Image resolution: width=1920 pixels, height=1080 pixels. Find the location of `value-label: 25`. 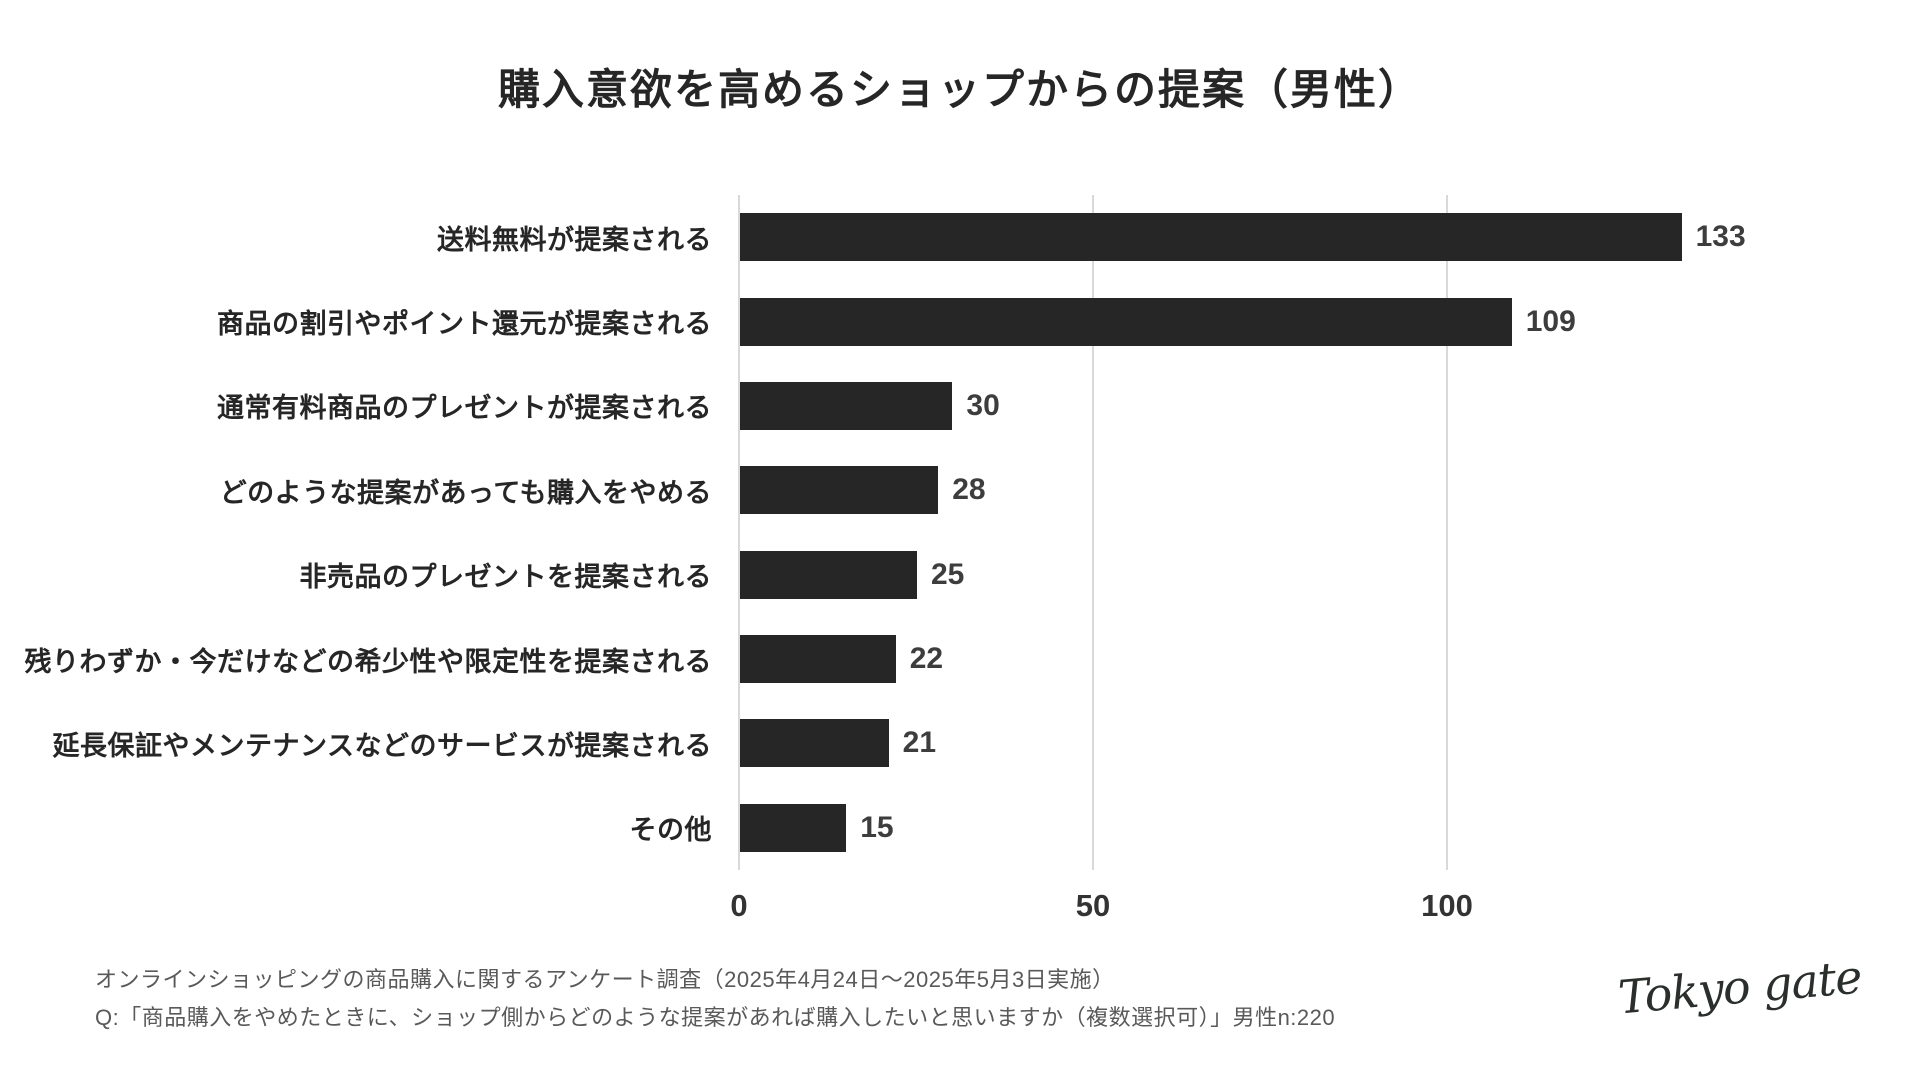

value-label: 25 is located at coordinates (948, 574).